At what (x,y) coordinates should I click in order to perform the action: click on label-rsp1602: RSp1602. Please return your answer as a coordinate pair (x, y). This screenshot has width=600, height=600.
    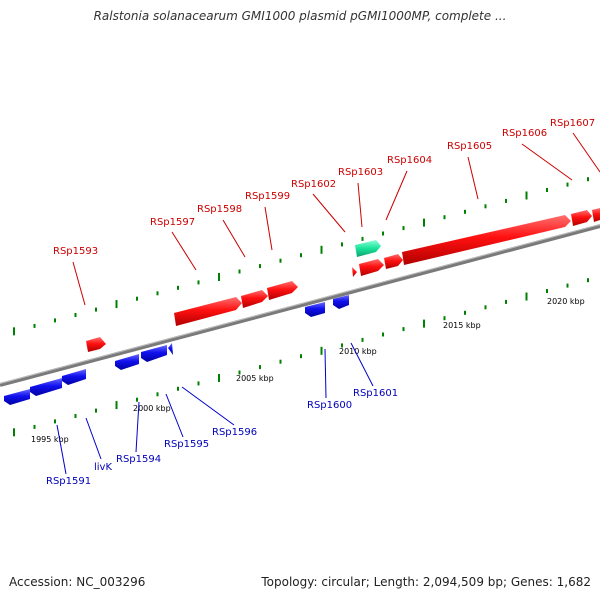
    Looking at the image, I should click on (313, 184).